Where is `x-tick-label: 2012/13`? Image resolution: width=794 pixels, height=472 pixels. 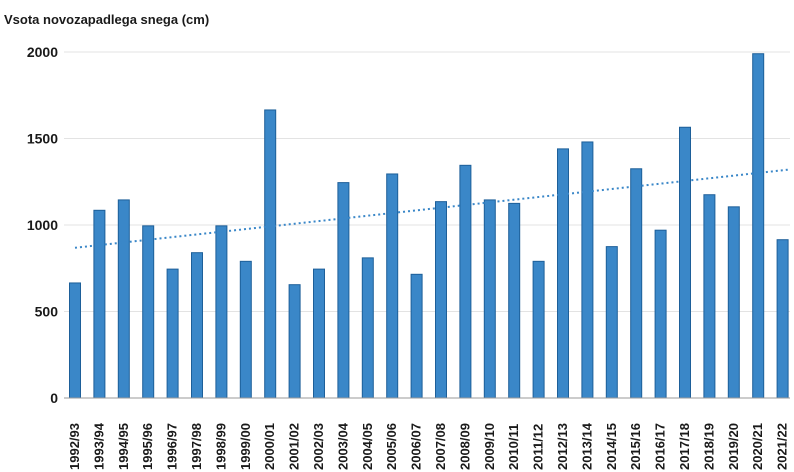
x-tick-label: 2012/13 is located at coordinates (562, 446).